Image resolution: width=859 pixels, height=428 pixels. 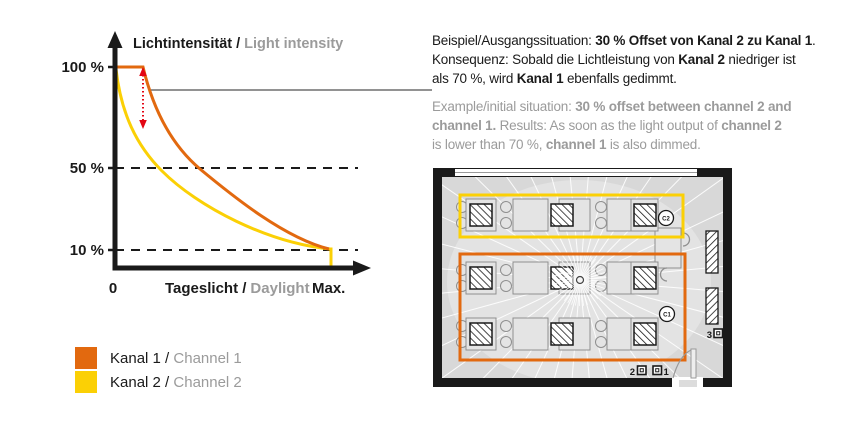 What do you see at coordinates (87, 168) in the screenshot?
I see `y-tick-50: 50 %` at bounding box center [87, 168].